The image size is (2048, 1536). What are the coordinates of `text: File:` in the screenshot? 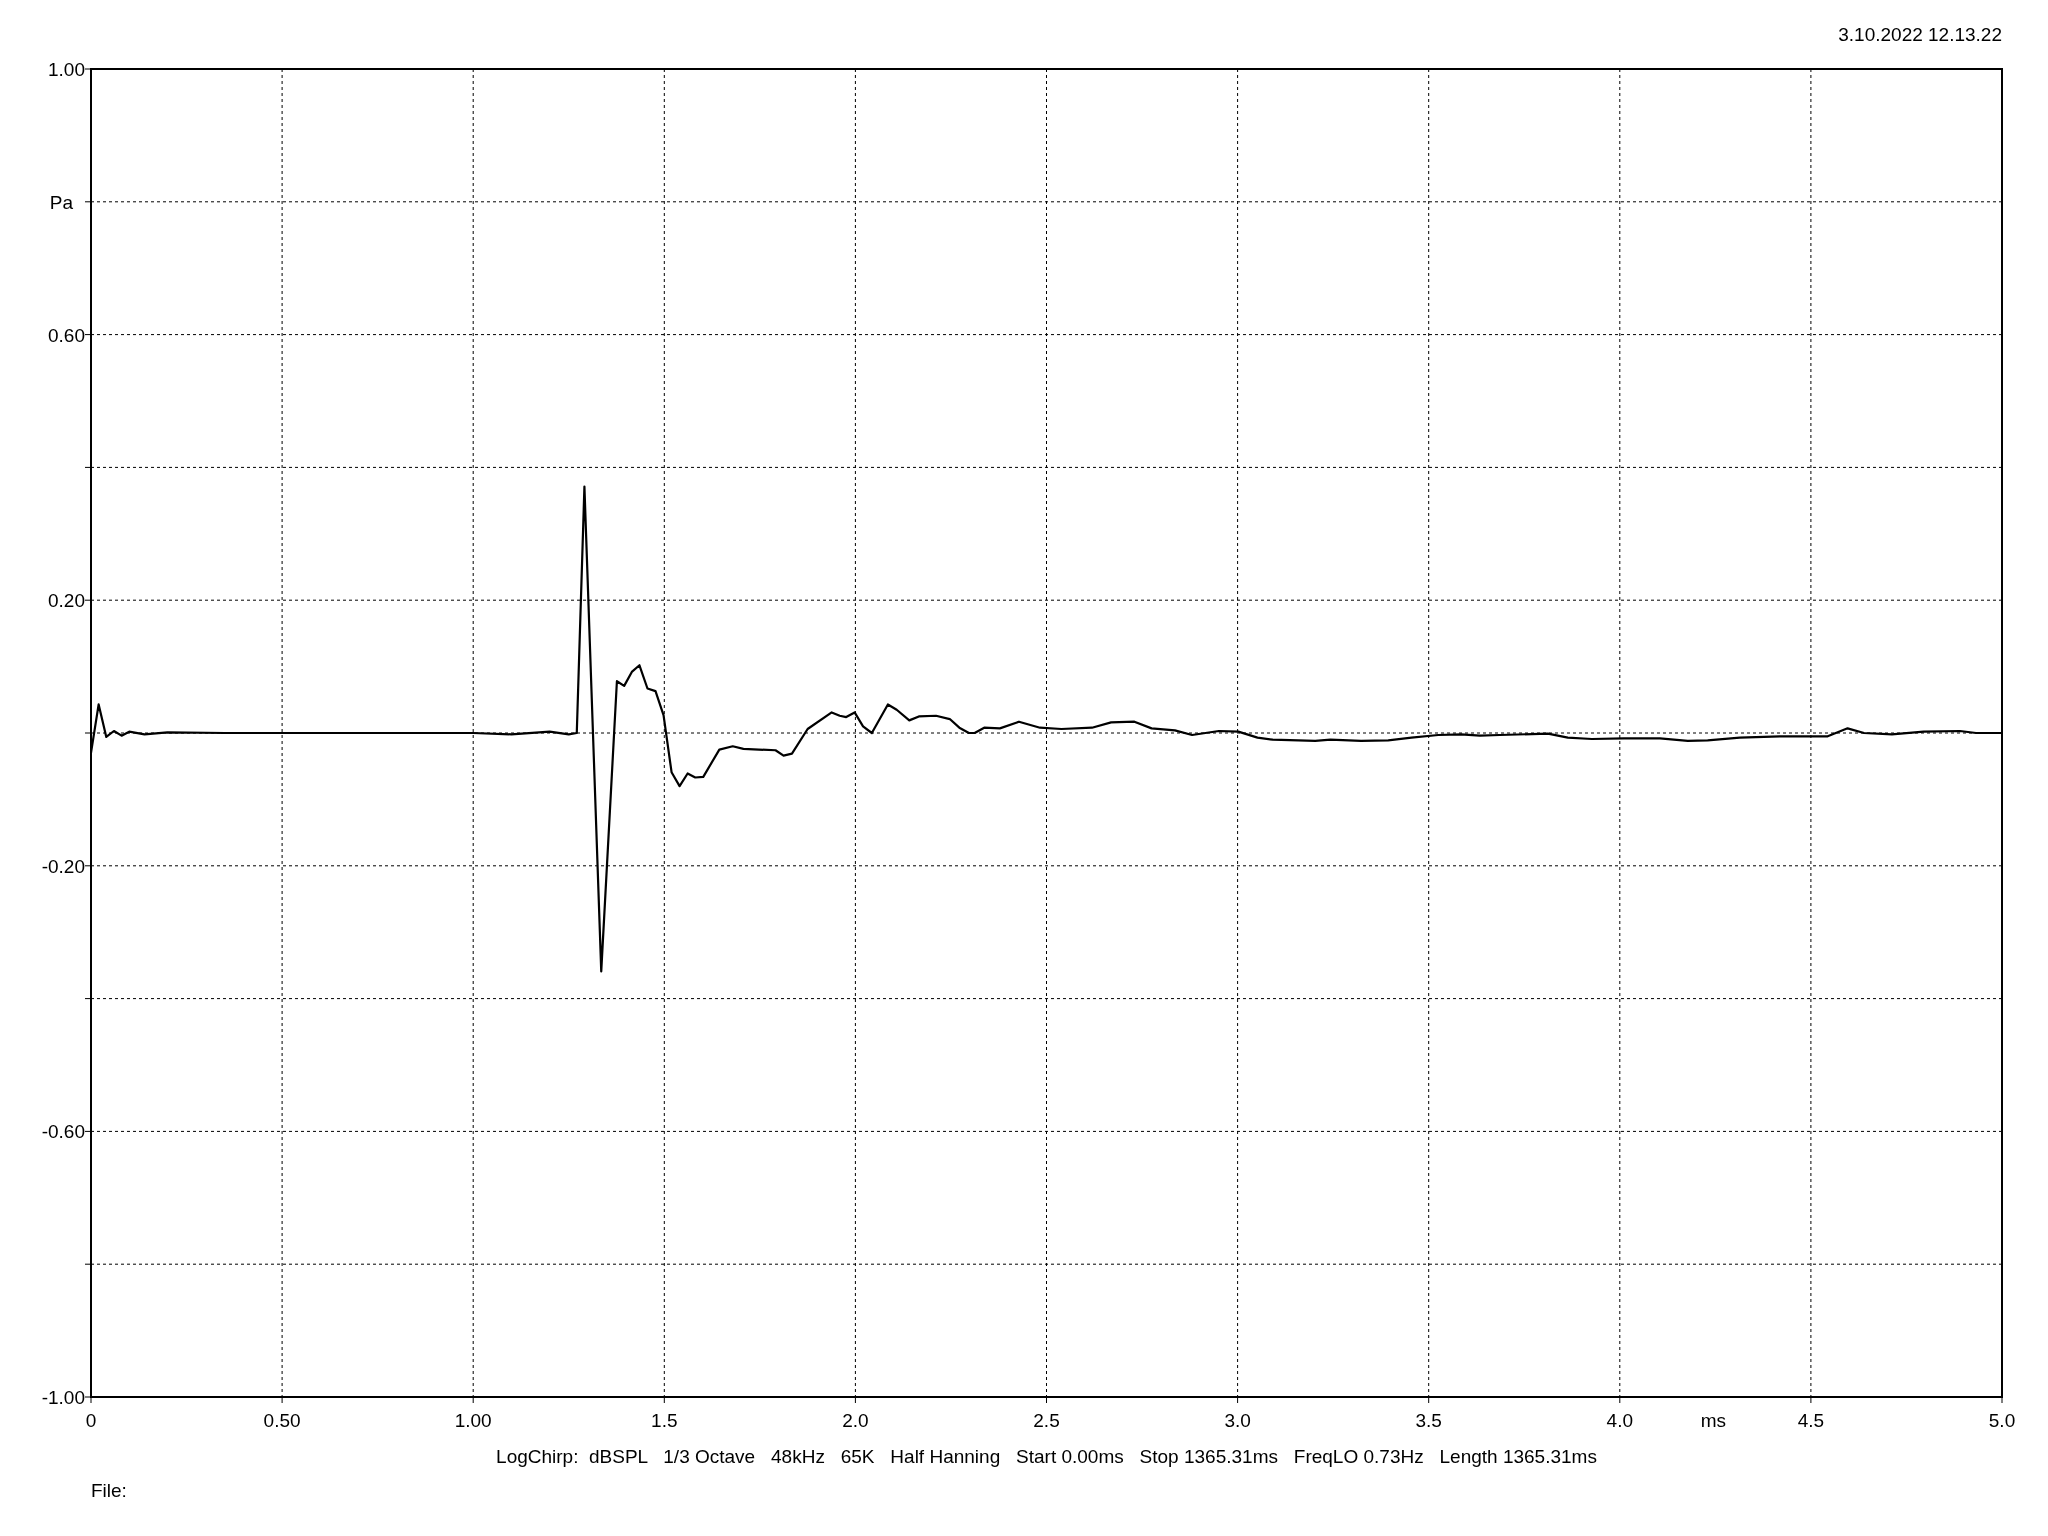 It's located at (109, 1490).